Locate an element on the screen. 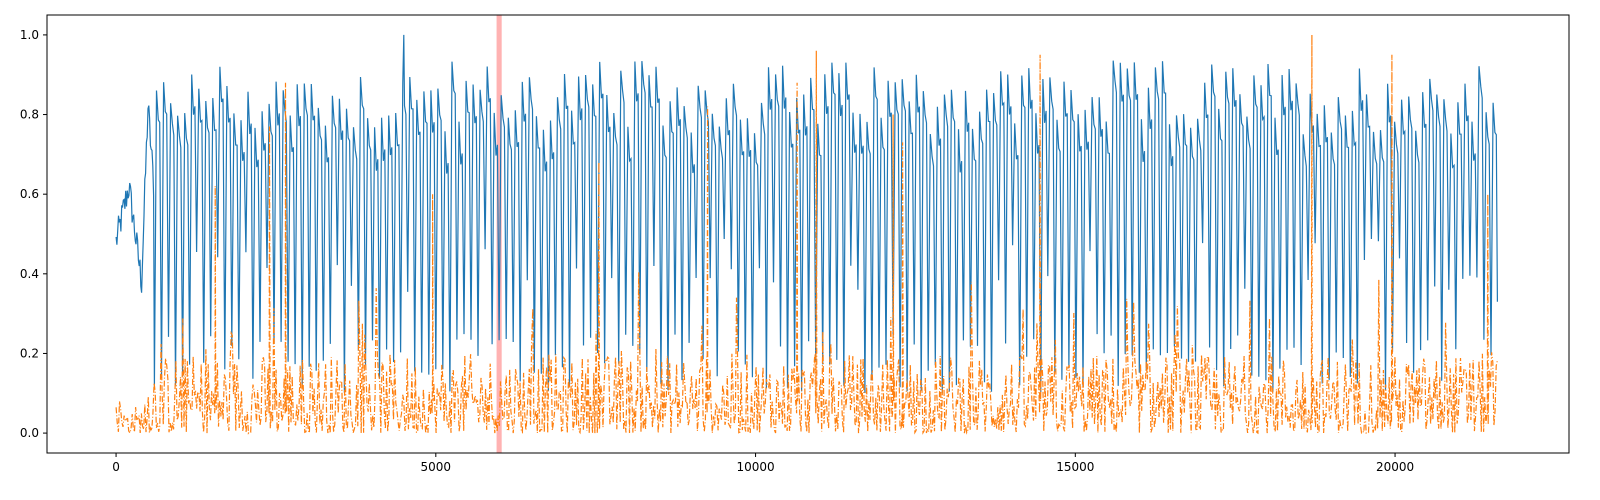 This screenshot has height=500, width=1600. y-tick-label: 0.8 is located at coordinates (29, 115).